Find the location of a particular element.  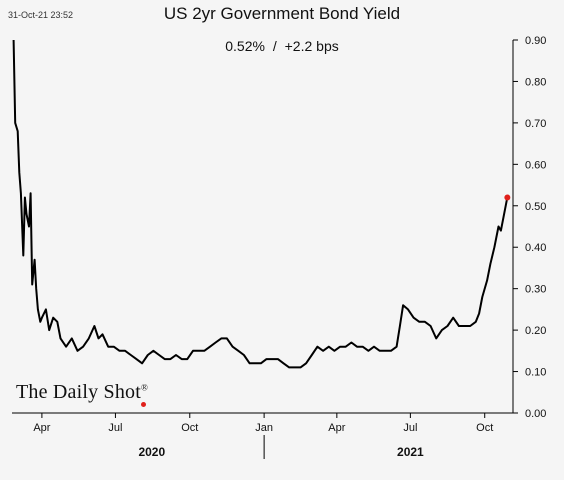

brand-logo: The Daily Shot® is located at coordinates (82, 392).